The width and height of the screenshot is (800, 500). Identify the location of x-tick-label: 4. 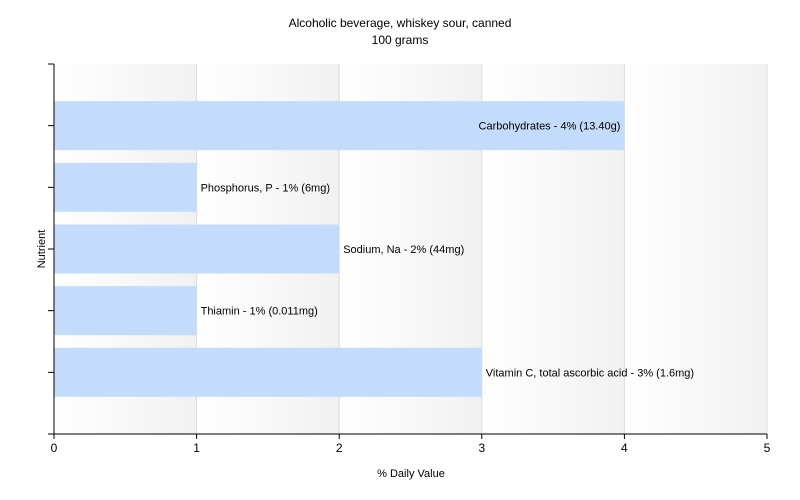
(624, 448).